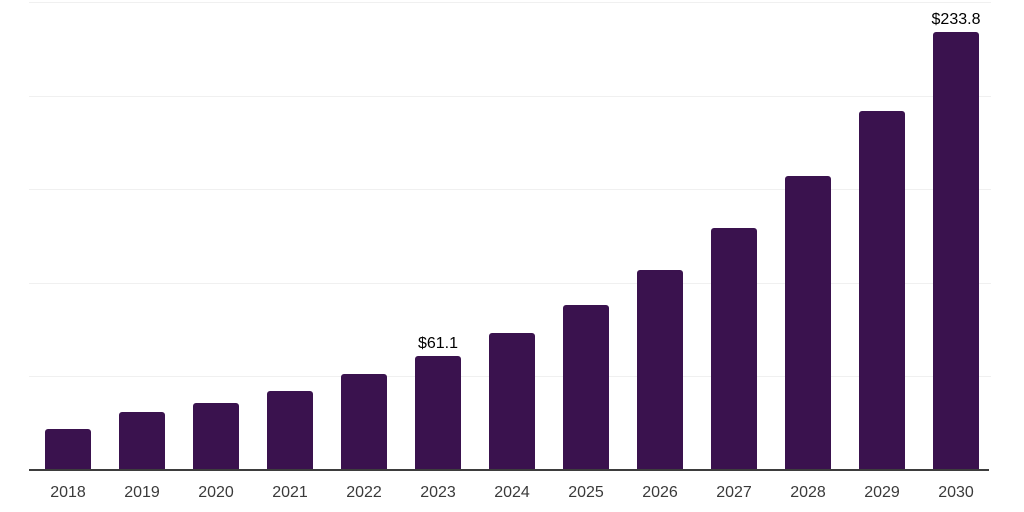 The height and width of the screenshot is (512, 1024). I want to click on x-axis-line, so click(509, 470).